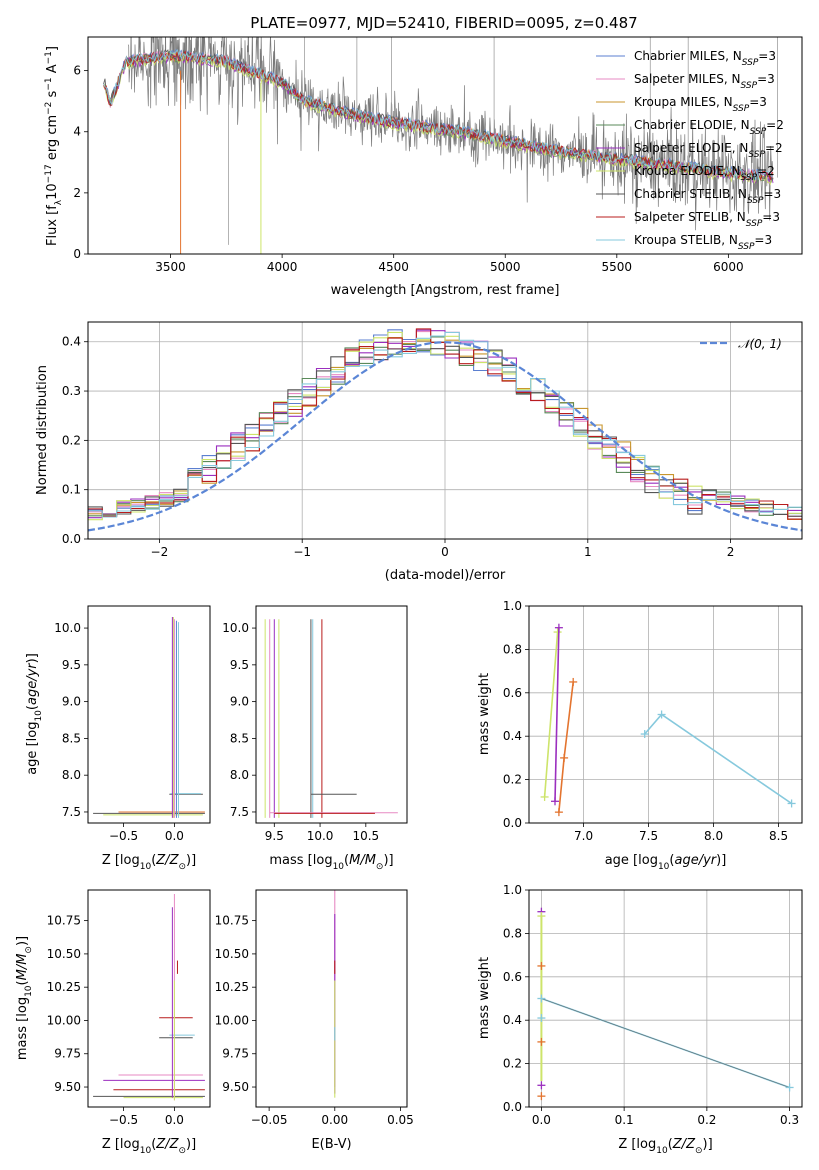 Image resolution: width=819 pixels, height=1170 pixels. Describe the element at coordinates (666, 862) in the screenshot. I see `x-axis-label: age [log10(age/yr)]` at that location.